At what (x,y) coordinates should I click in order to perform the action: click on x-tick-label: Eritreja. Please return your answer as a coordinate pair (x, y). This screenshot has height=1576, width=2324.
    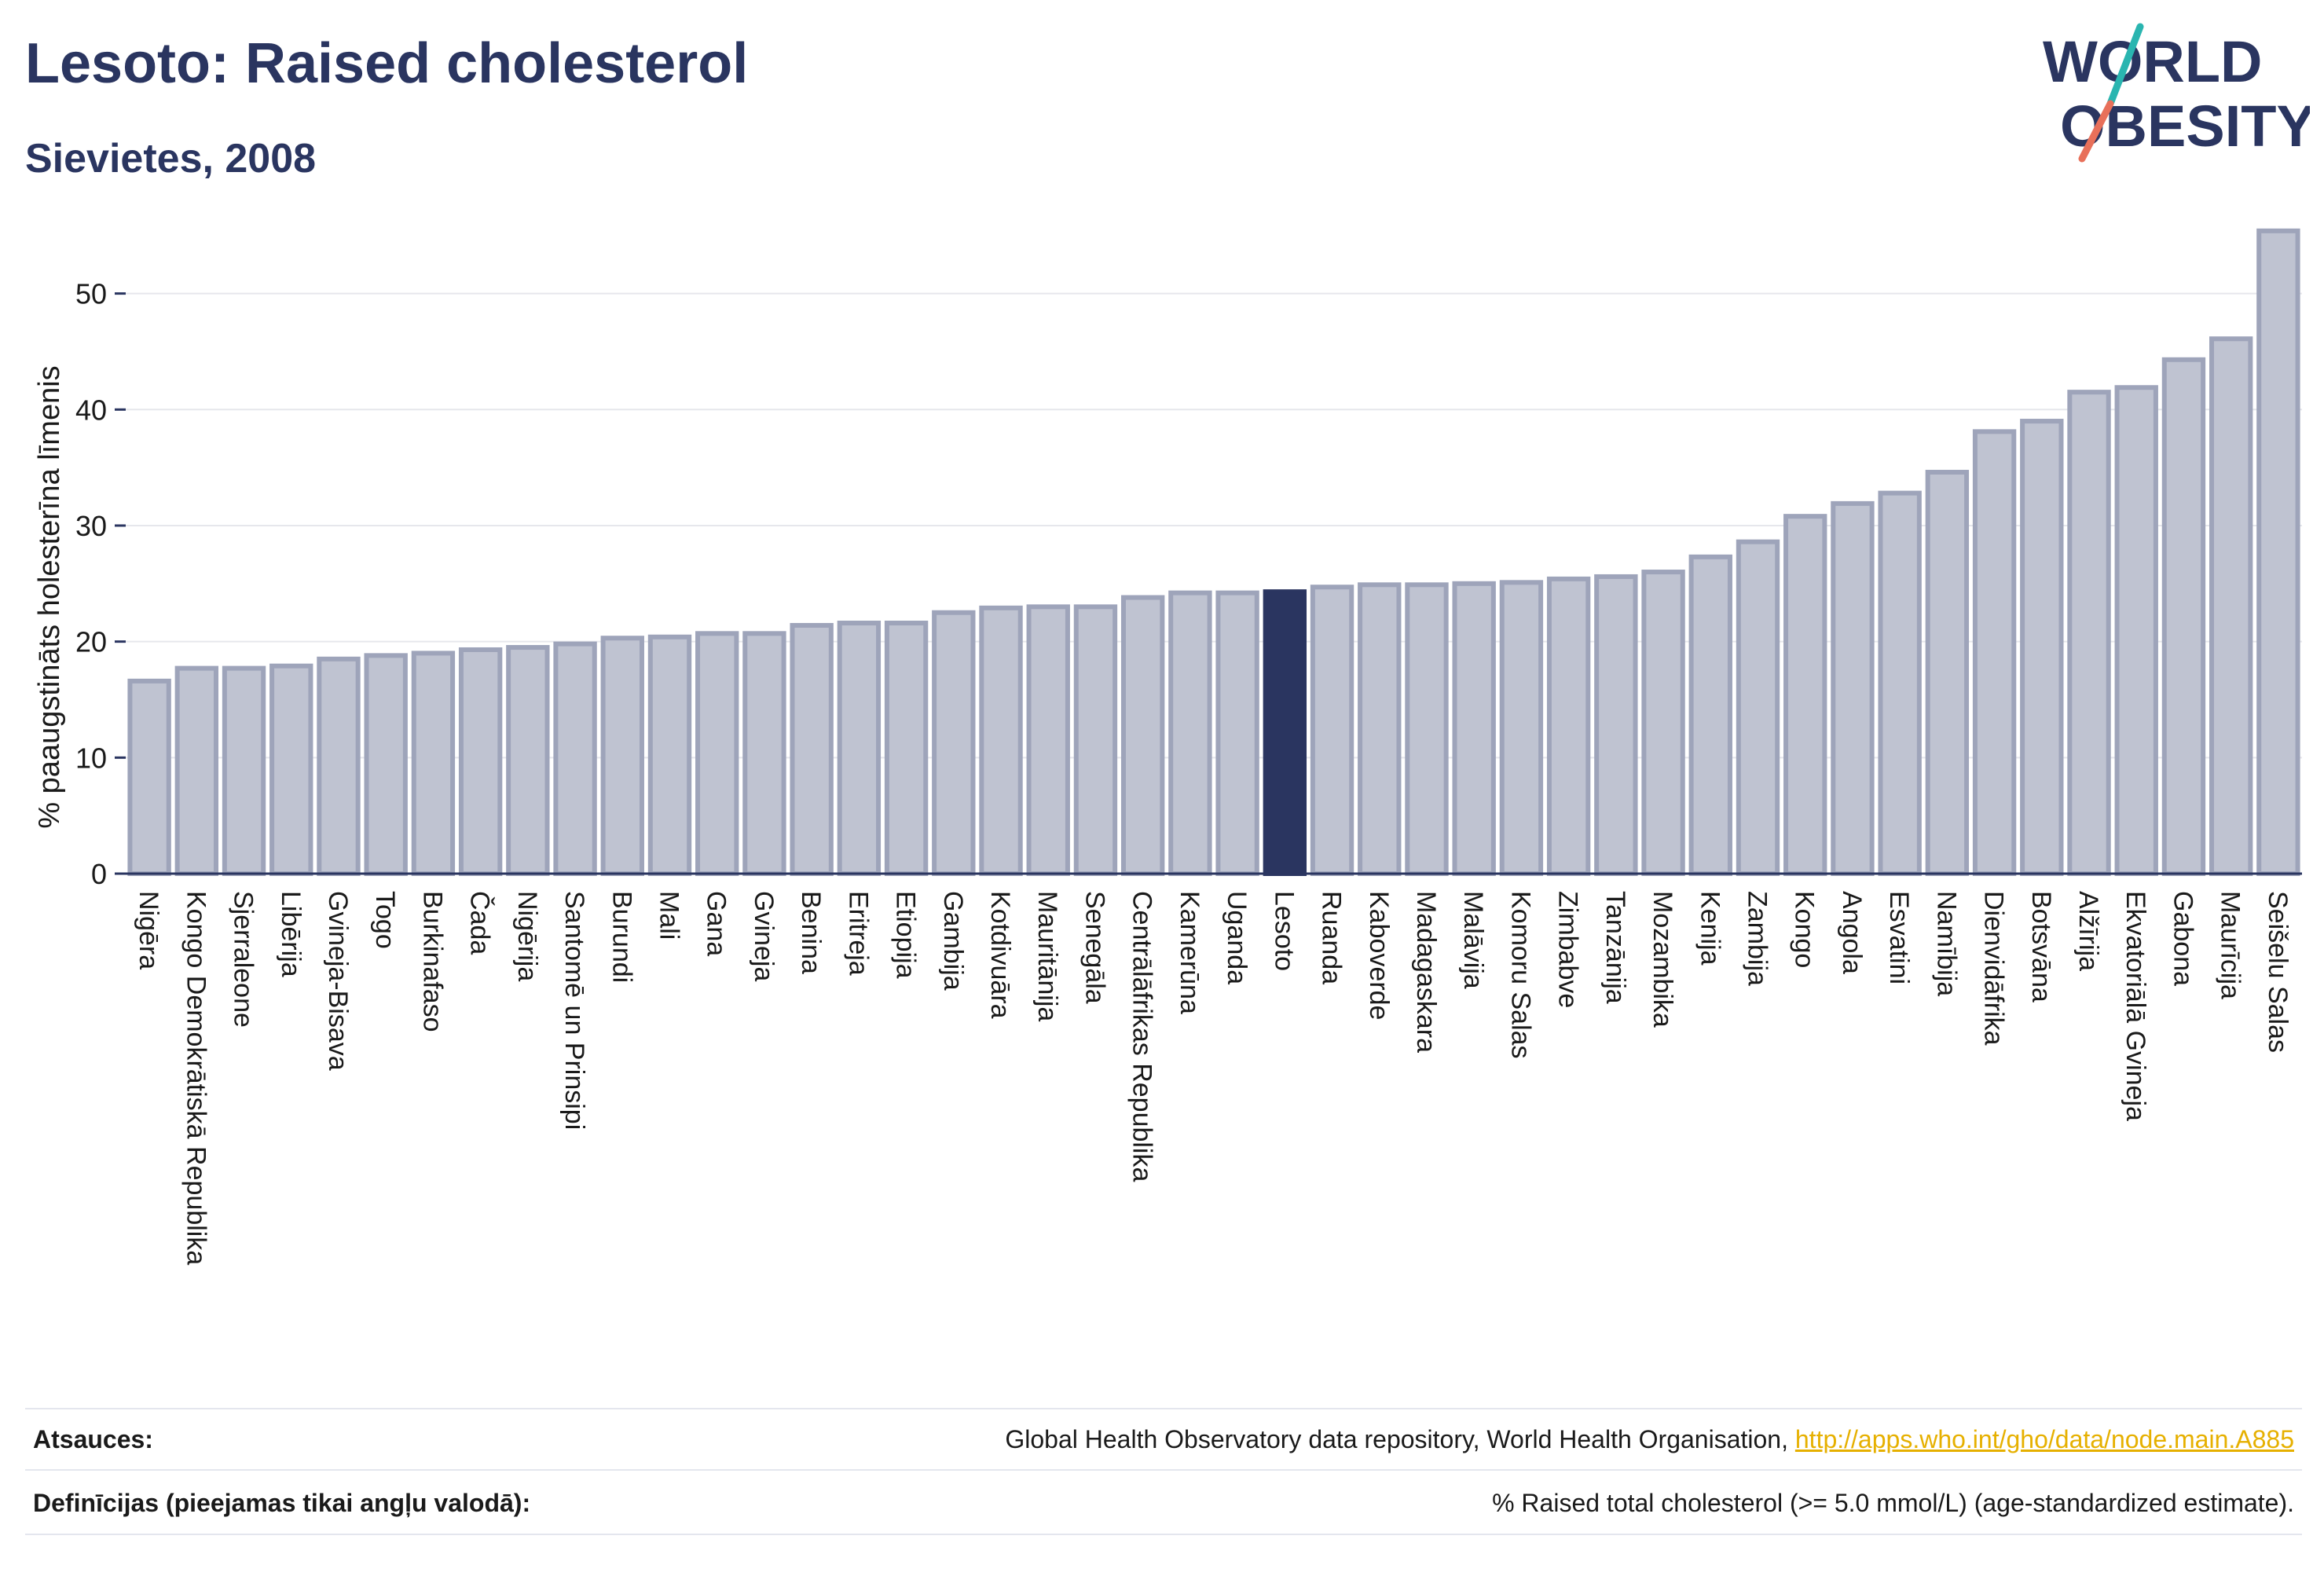
    Looking at the image, I should click on (858, 933).